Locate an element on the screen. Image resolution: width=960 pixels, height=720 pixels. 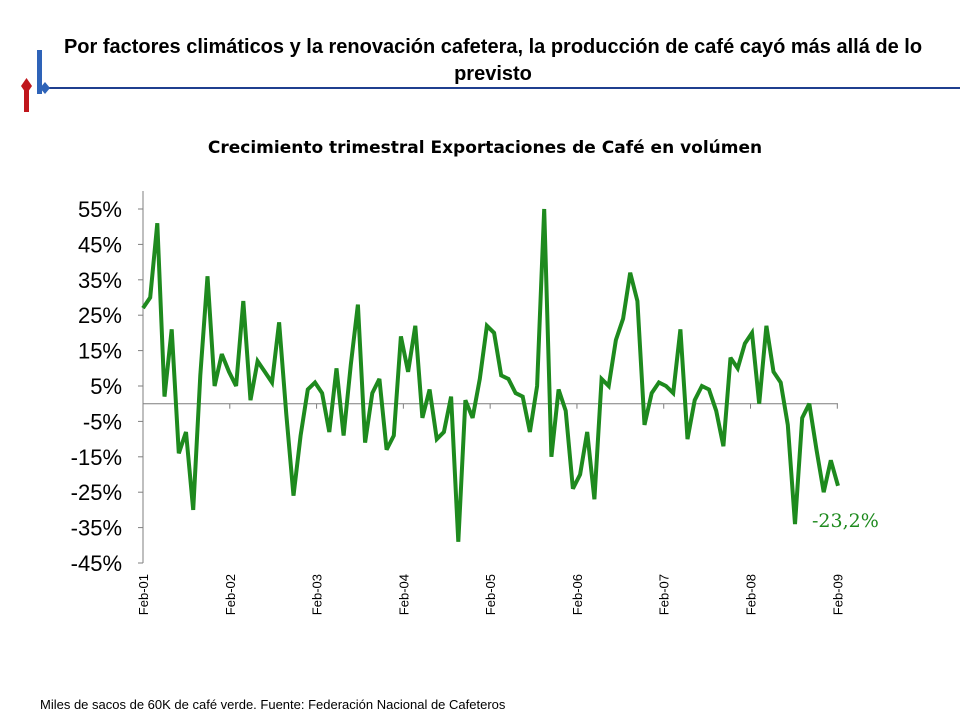
x-tick-label: Feb-09 is located at coordinates (837, 594).